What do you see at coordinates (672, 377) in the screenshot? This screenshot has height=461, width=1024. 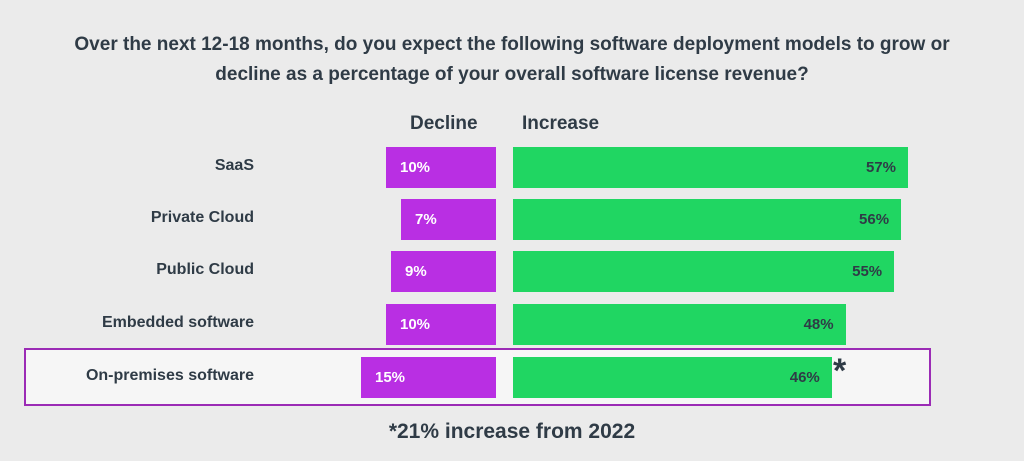 I see `increase-bar: 46%` at bounding box center [672, 377].